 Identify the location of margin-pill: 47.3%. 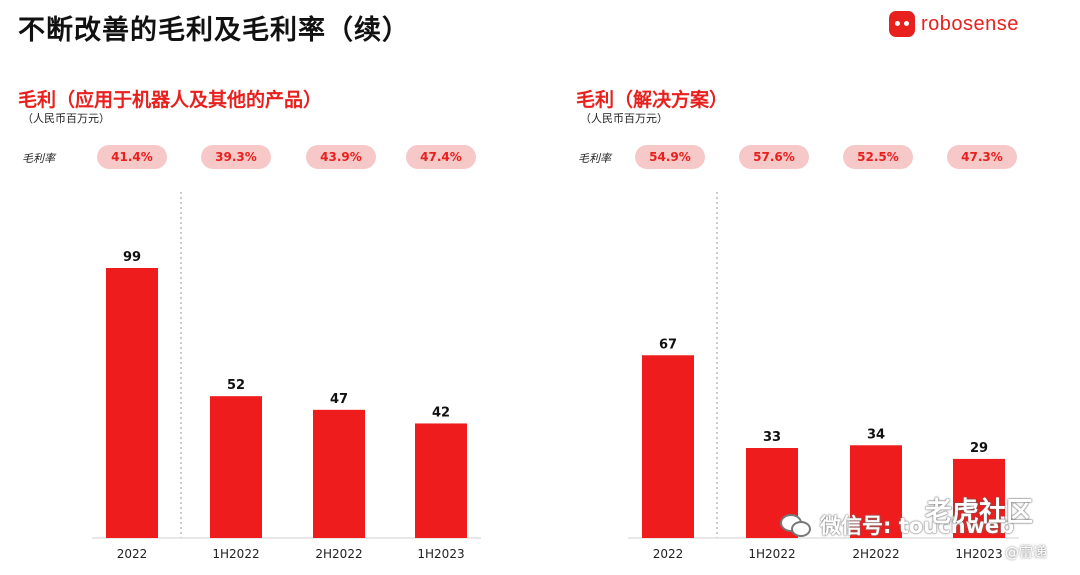
(982, 157).